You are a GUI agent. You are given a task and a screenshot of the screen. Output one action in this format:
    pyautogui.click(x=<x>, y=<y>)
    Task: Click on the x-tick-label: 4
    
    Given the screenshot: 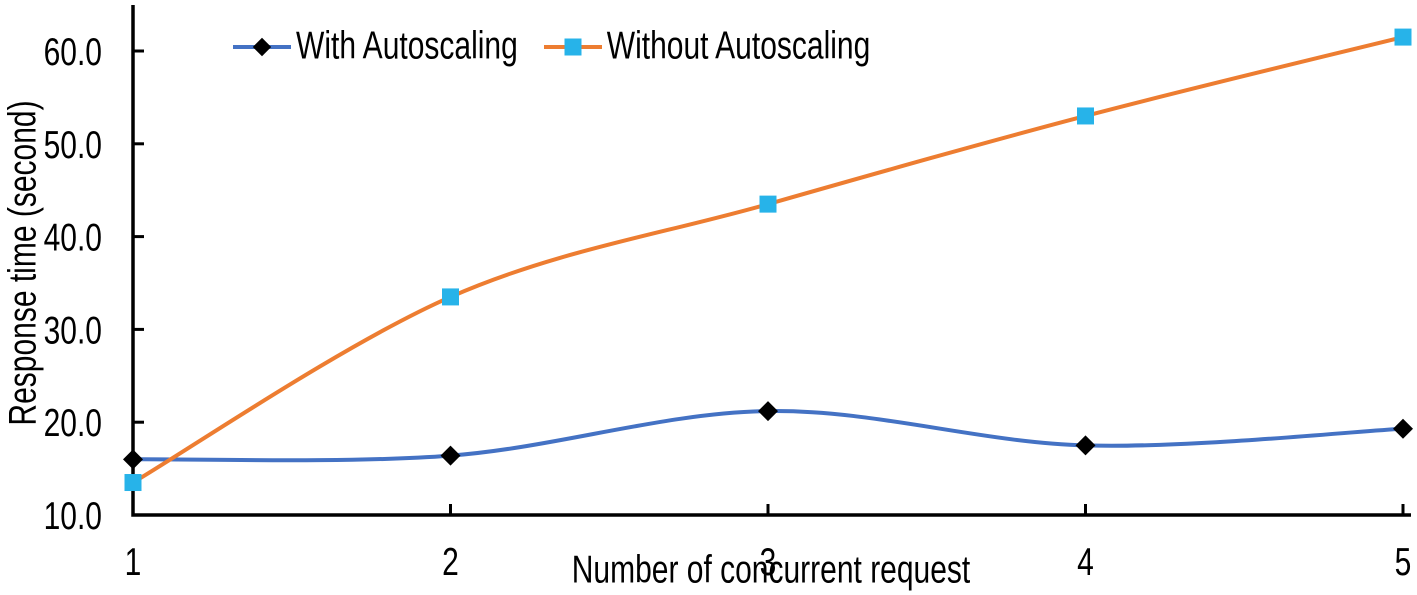 What is the action you would take?
    pyautogui.click(x=1085, y=562)
    